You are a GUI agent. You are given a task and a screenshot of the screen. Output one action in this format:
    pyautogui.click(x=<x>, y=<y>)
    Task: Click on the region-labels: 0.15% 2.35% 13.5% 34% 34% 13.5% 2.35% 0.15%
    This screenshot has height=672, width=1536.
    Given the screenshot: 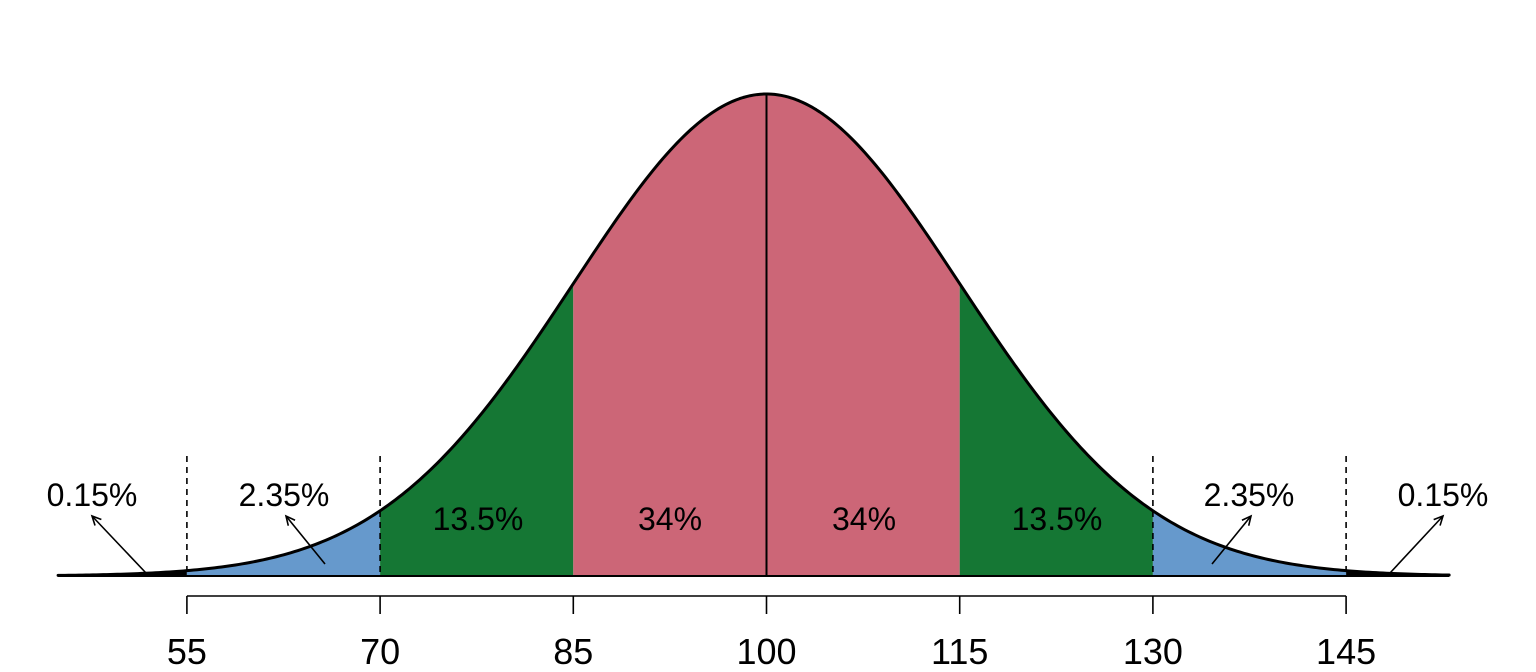 What is the action you would take?
    pyautogui.click(x=768, y=507)
    